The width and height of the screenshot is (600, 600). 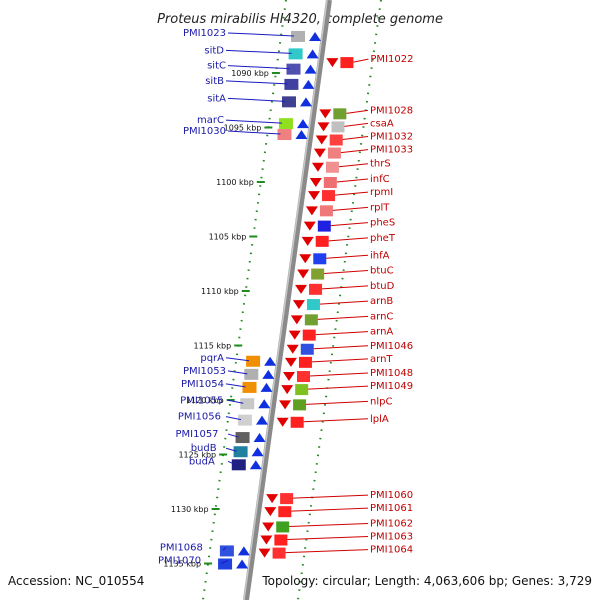 I want to click on gene-label-right: PMI1061, so click(x=391, y=508).